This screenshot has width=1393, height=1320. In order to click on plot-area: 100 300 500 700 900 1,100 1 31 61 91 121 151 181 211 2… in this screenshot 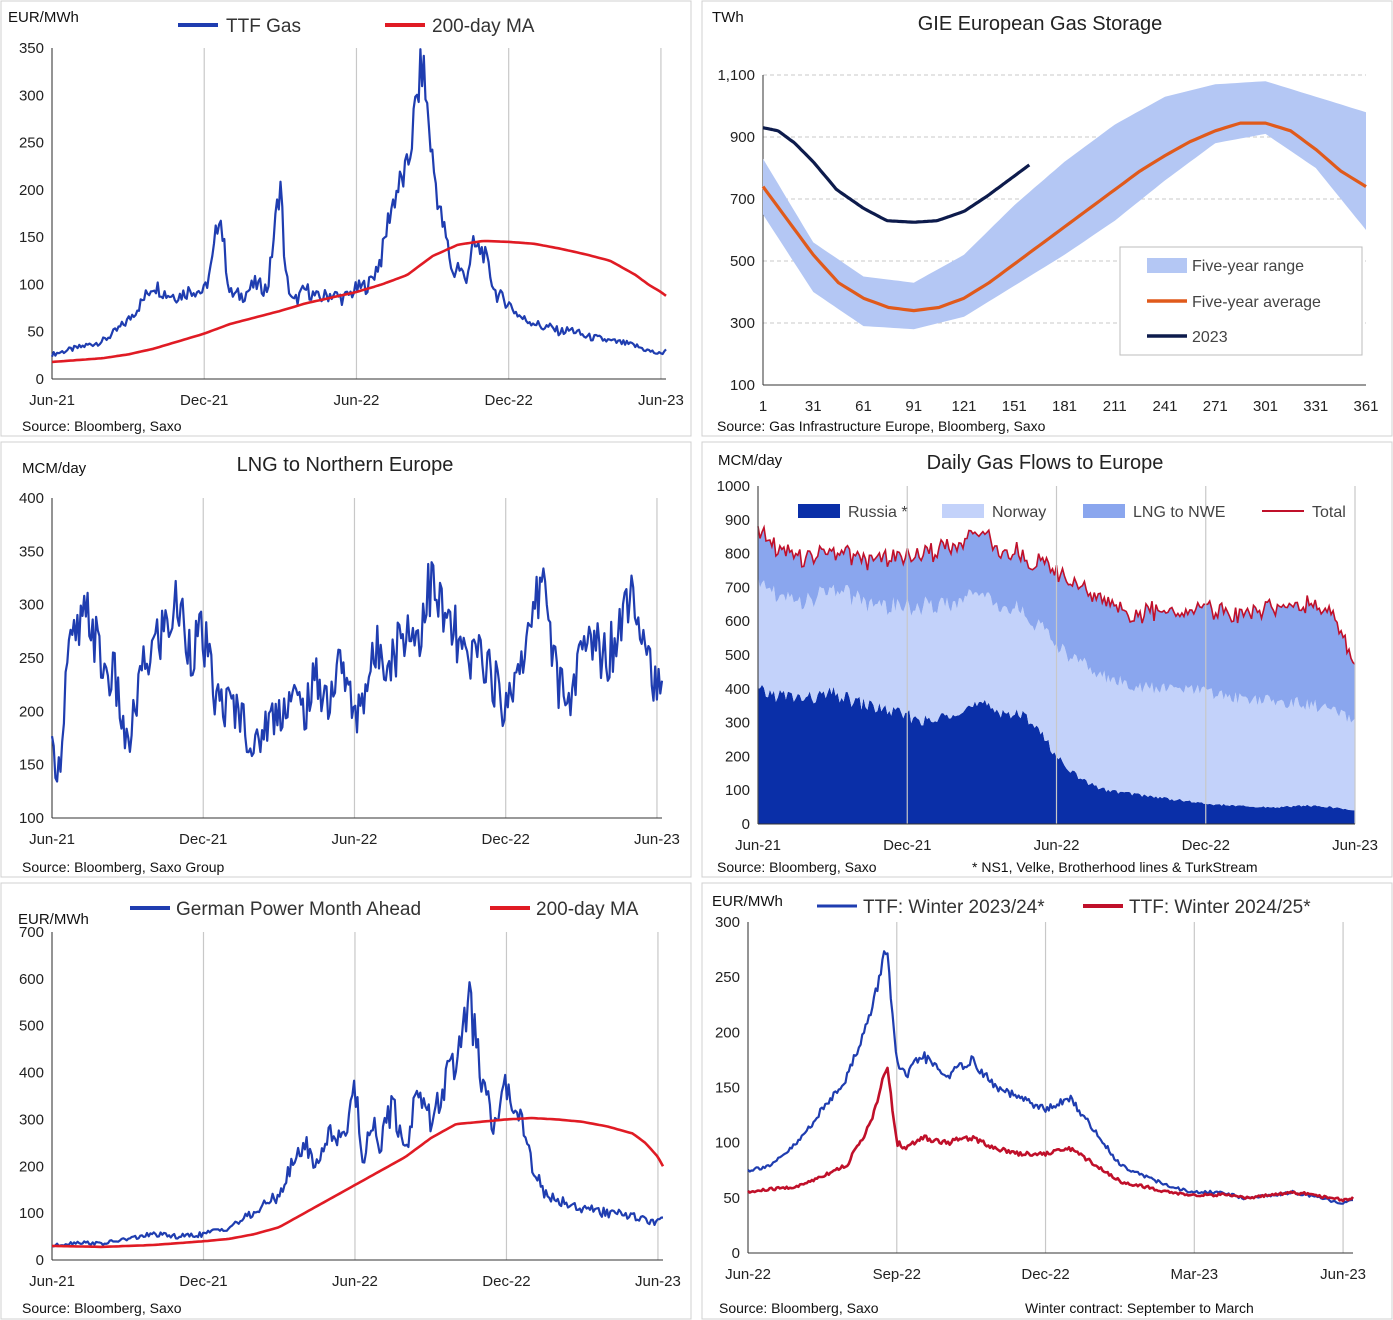, I will do `click(1047, 241)`.